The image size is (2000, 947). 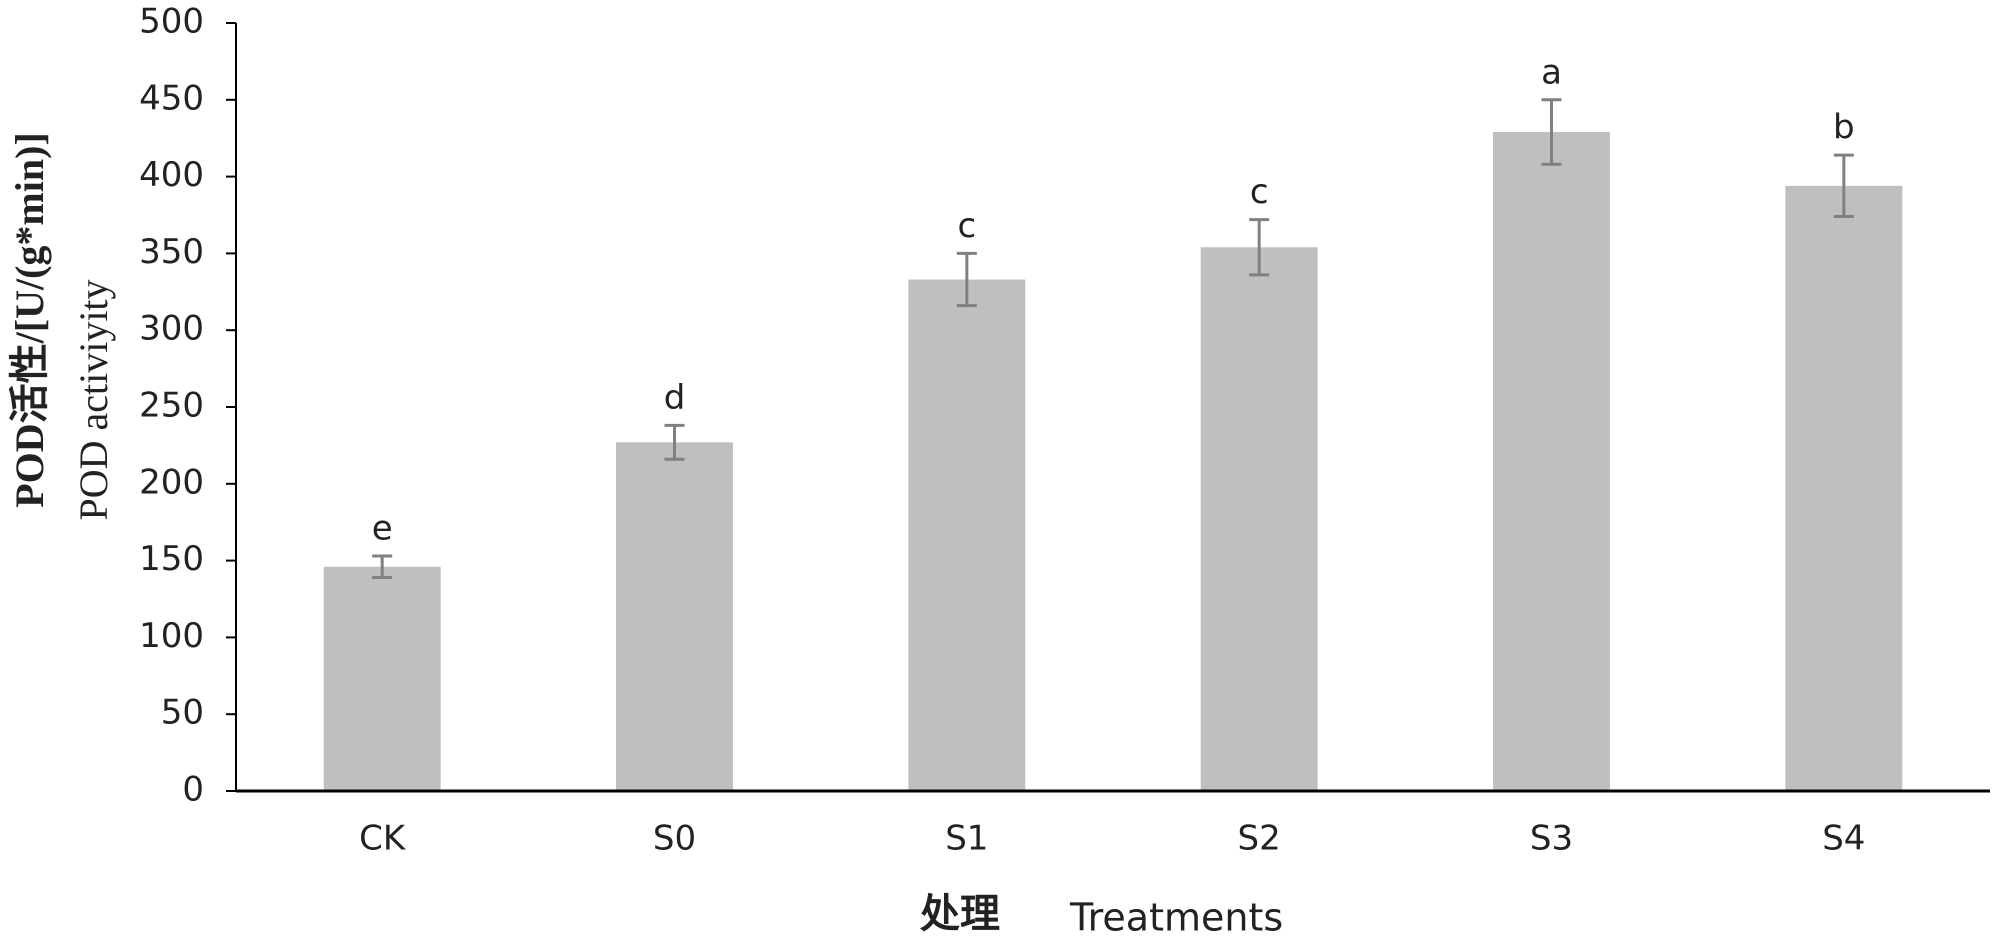 I want to click on y-tick-label: 250, so click(x=171, y=406).